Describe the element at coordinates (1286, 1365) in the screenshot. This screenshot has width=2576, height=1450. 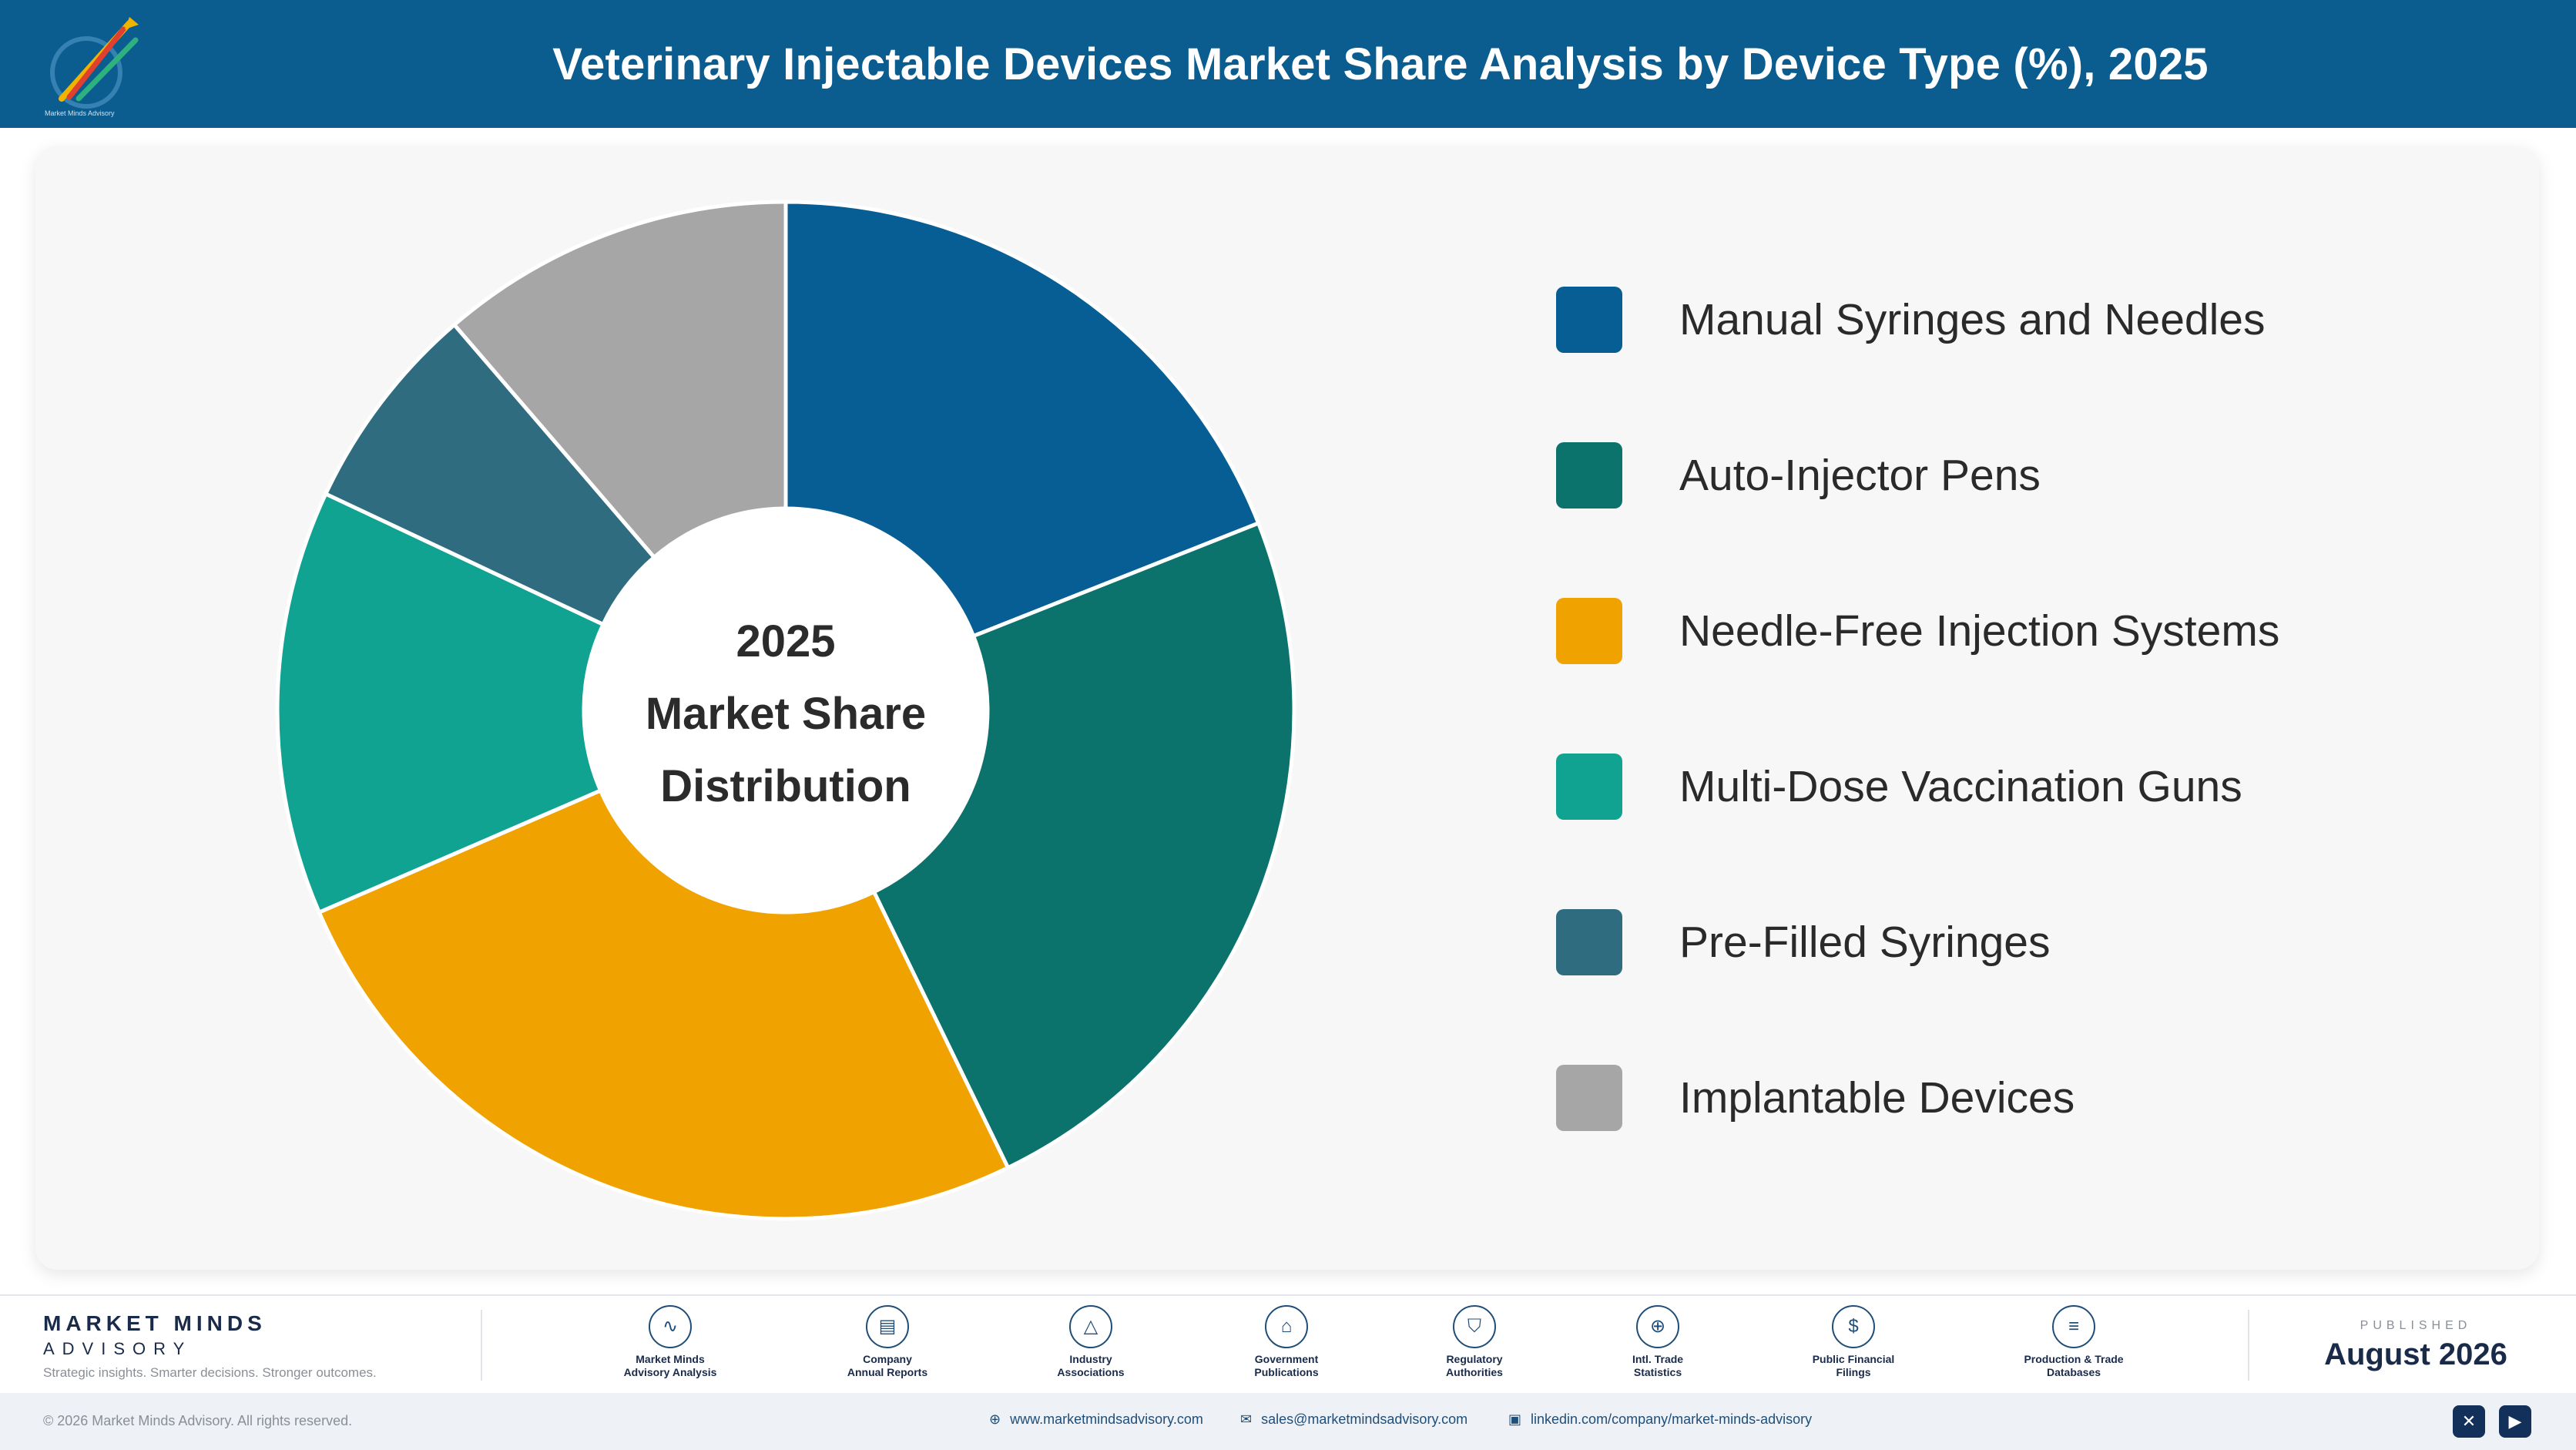
I see `source-label: Government Publications` at that location.